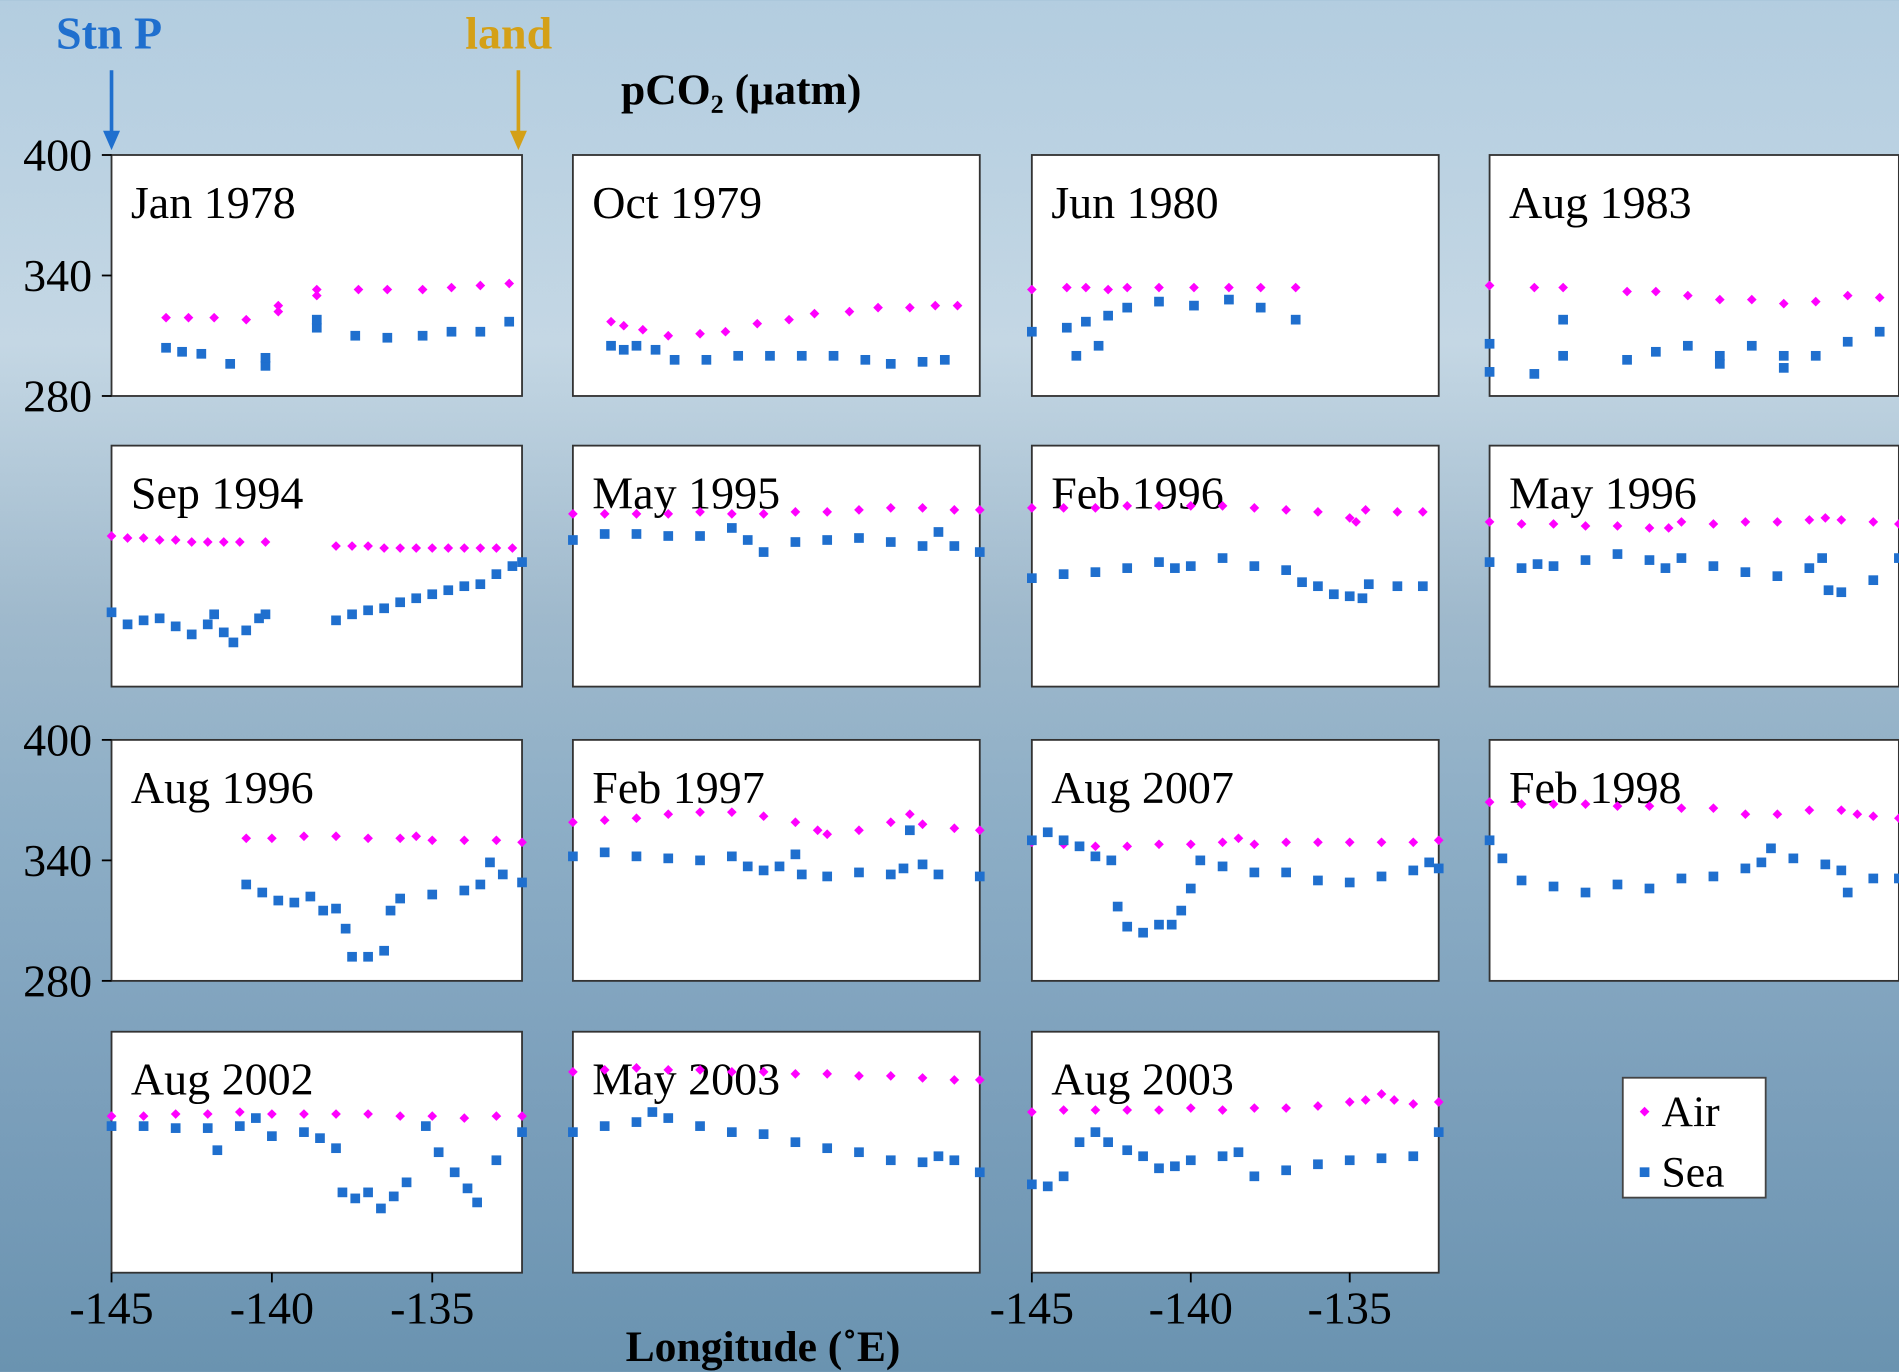 This screenshot has width=1899, height=1372. What do you see at coordinates (272, 1308) in the screenshot?
I see `x-tick-label: -140` at bounding box center [272, 1308].